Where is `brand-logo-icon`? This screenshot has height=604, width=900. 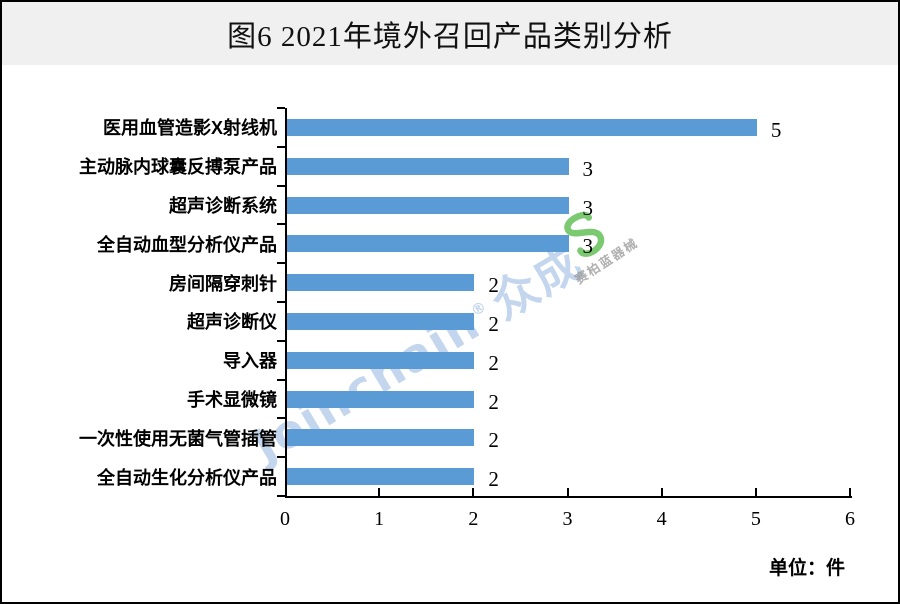
brand-logo-icon is located at coordinates (587, 239).